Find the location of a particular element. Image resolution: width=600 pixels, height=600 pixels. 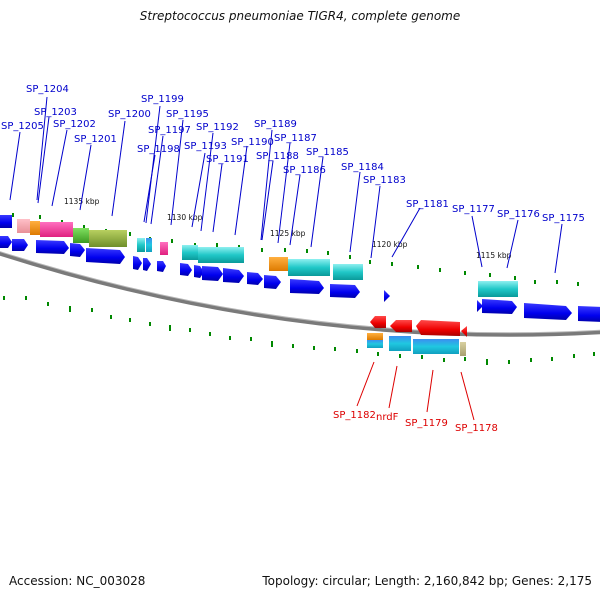

gene-label-sp1187: SP_1187 is located at coordinates (295, 138).